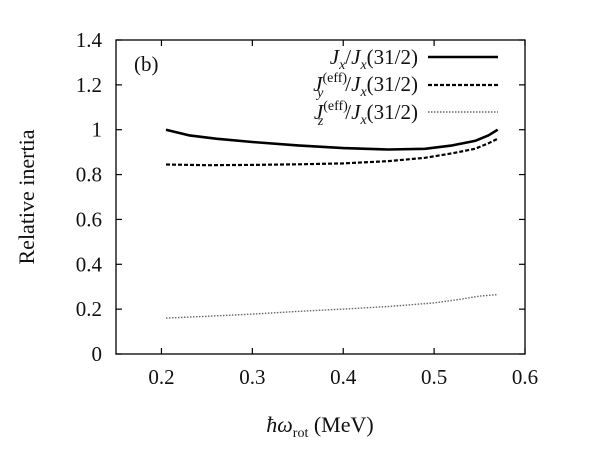 The width and height of the screenshot is (598, 458). Describe the element at coordinates (89, 309) in the screenshot. I see `y-tick-label: 0.2` at that location.